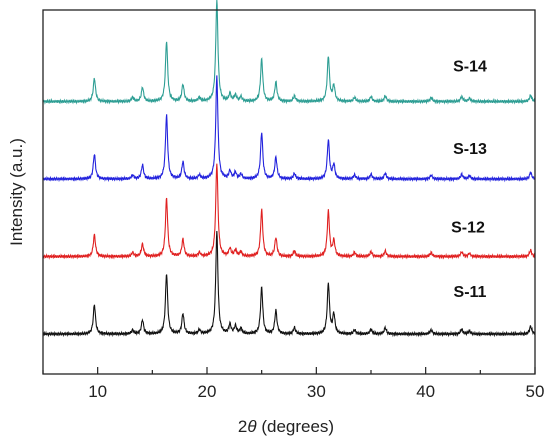 This screenshot has width=550, height=446. Describe the element at coordinates (207, 391) in the screenshot. I see `x-tick-label: 20` at that location.